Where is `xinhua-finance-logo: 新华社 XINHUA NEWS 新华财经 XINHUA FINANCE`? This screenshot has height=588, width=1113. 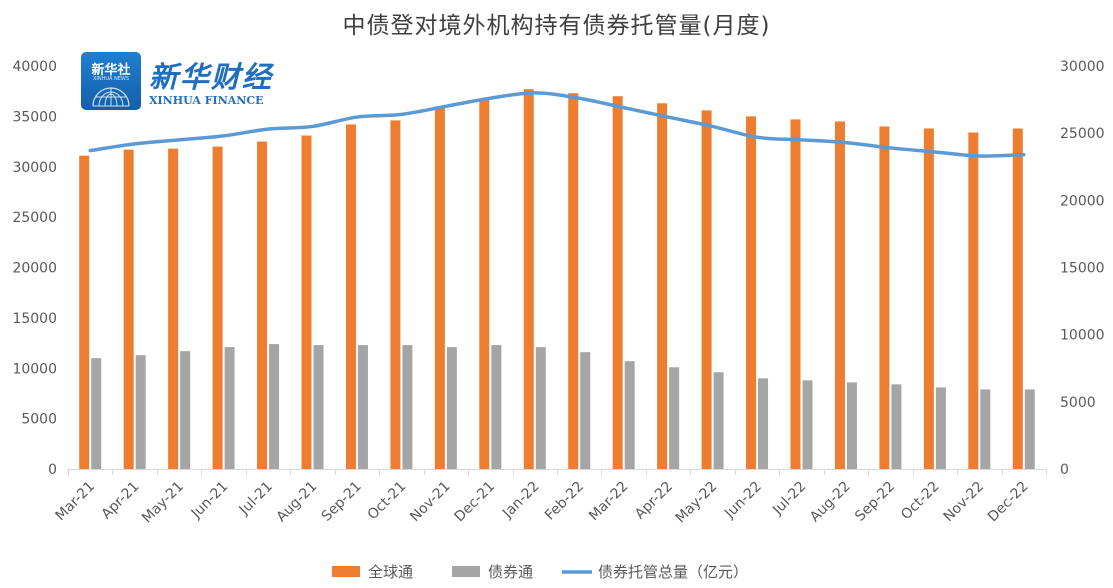
xinhua-finance-logo: 新华社 XINHUA NEWS 新华财经 XINHUA FINANCE is located at coordinates (181, 82).